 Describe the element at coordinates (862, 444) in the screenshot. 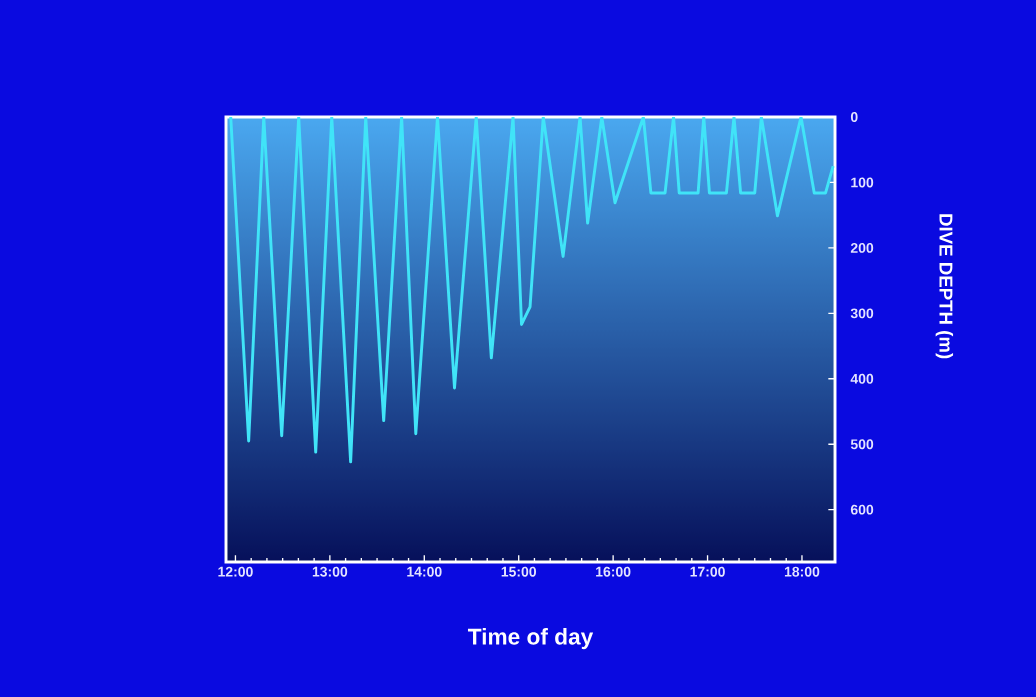

I see `y-tick-label: 500` at that location.